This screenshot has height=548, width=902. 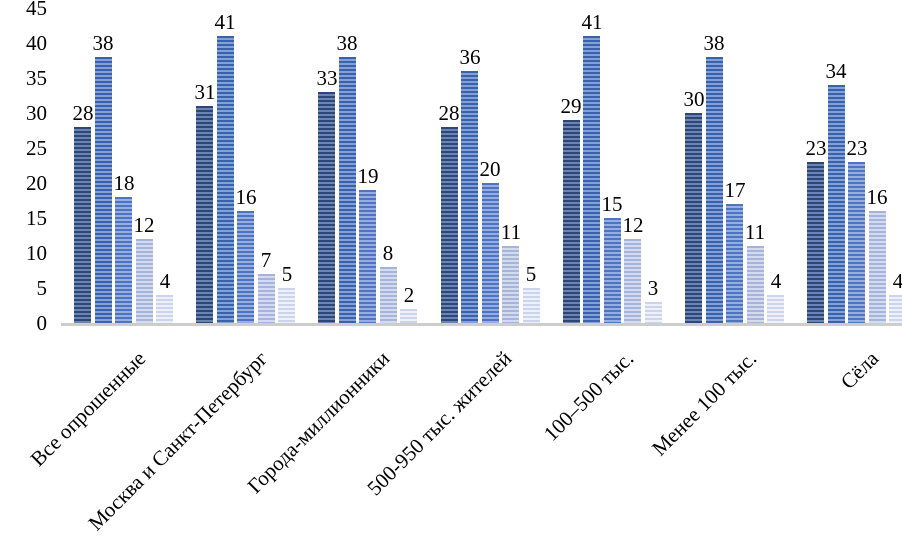 I want to click on bar-series-2-group4, so click(x=469, y=197).